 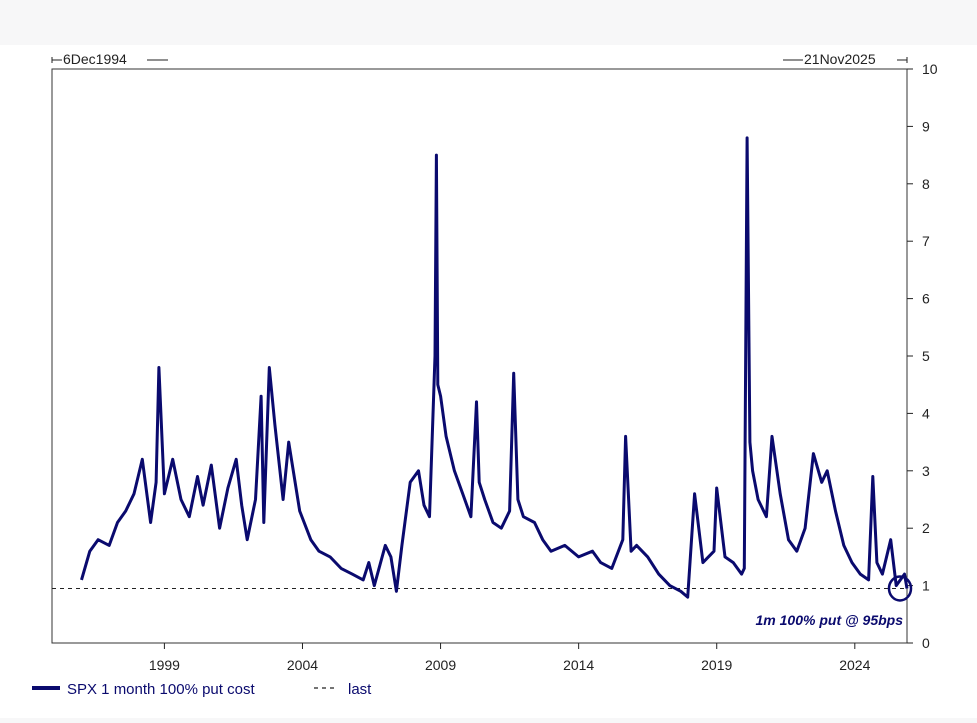 I want to click on x-tick-label-2014: 2014, so click(x=578, y=665).